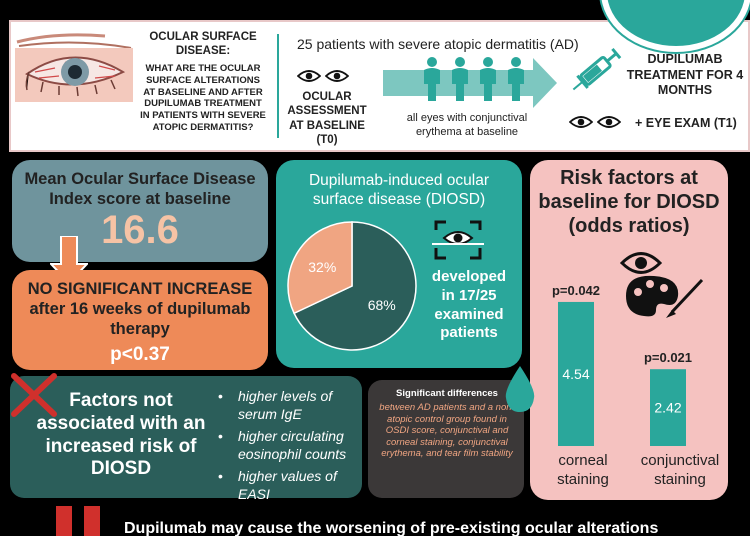 The height and width of the screenshot is (536, 750). I want to click on diosd-developed: developed in 17/25 examined patients, so click(469, 305).